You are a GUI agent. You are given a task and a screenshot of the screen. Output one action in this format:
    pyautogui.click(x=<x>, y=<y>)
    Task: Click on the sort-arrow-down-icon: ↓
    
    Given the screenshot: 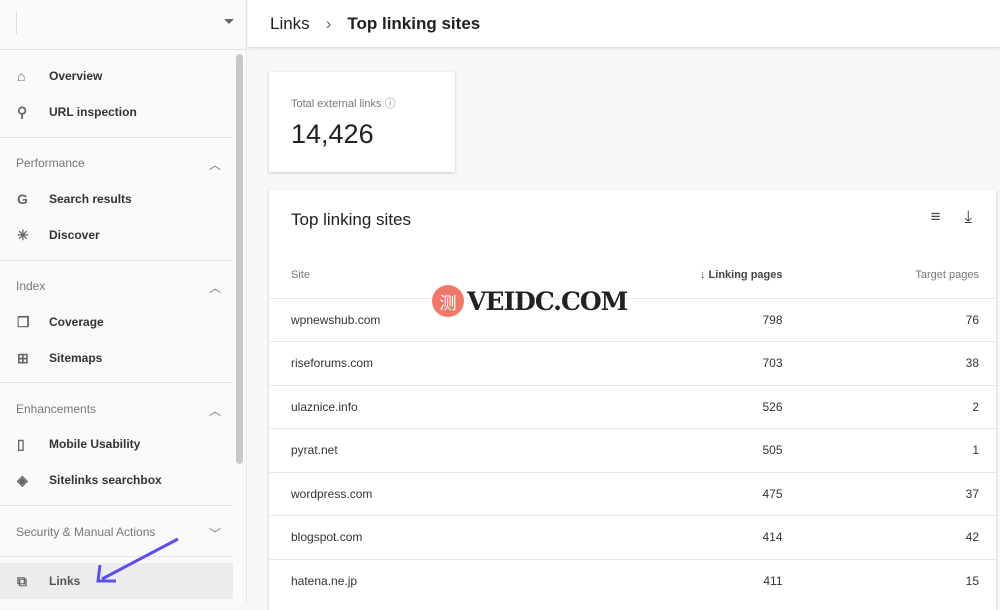 What is the action you would take?
    pyautogui.click(x=702, y=274)
    